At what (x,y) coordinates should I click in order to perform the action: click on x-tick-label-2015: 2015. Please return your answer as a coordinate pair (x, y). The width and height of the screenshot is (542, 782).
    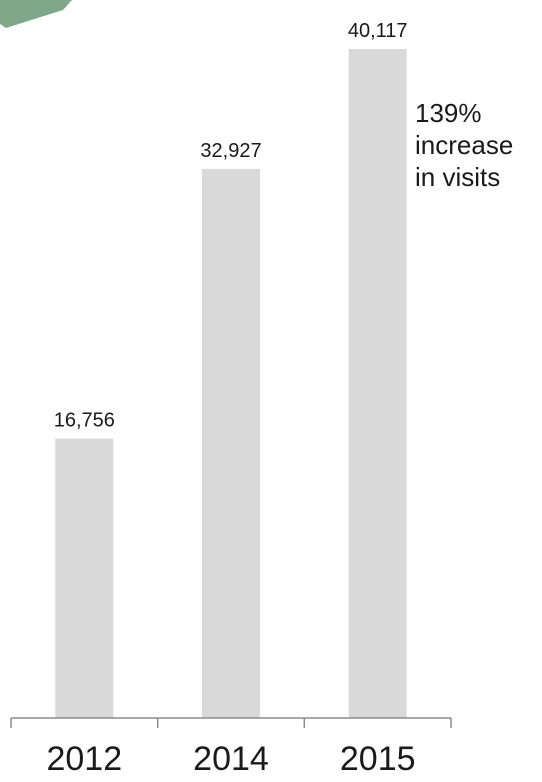
    Looking at the image, I should click on (378, 759).